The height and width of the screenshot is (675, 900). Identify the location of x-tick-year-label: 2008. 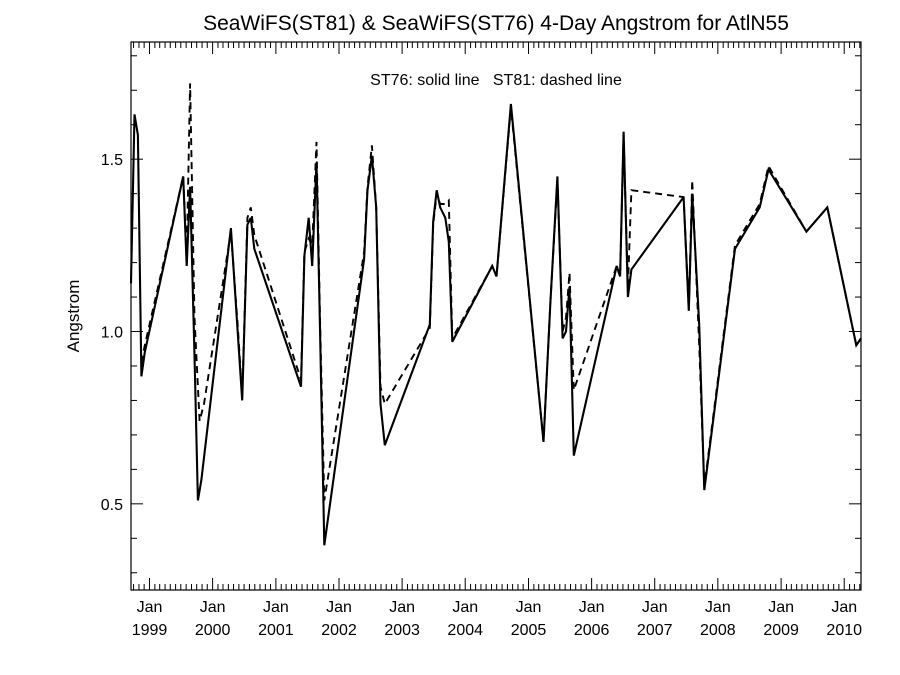
(718, 630).